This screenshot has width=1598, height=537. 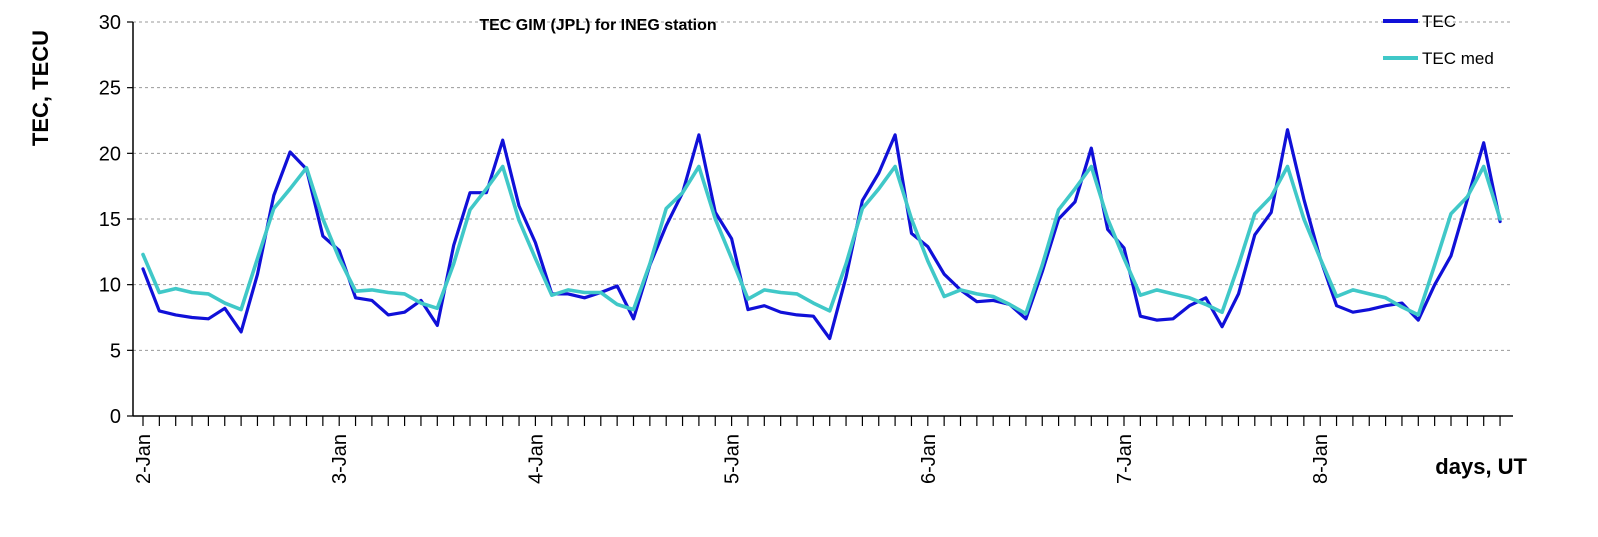 I want to click on x-tick-label: 8-Jan, so click(x=1321, y=459).